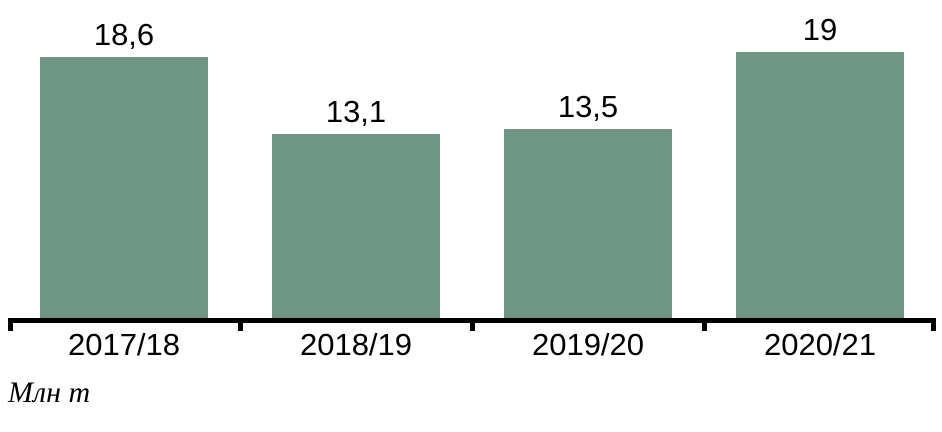 The width and height of the screenshot is (942, 432). What do you see at coordinates (124, 34) in the screenshot?
I see `bar-value-label: 18,6` at bounding box center [124, 34].